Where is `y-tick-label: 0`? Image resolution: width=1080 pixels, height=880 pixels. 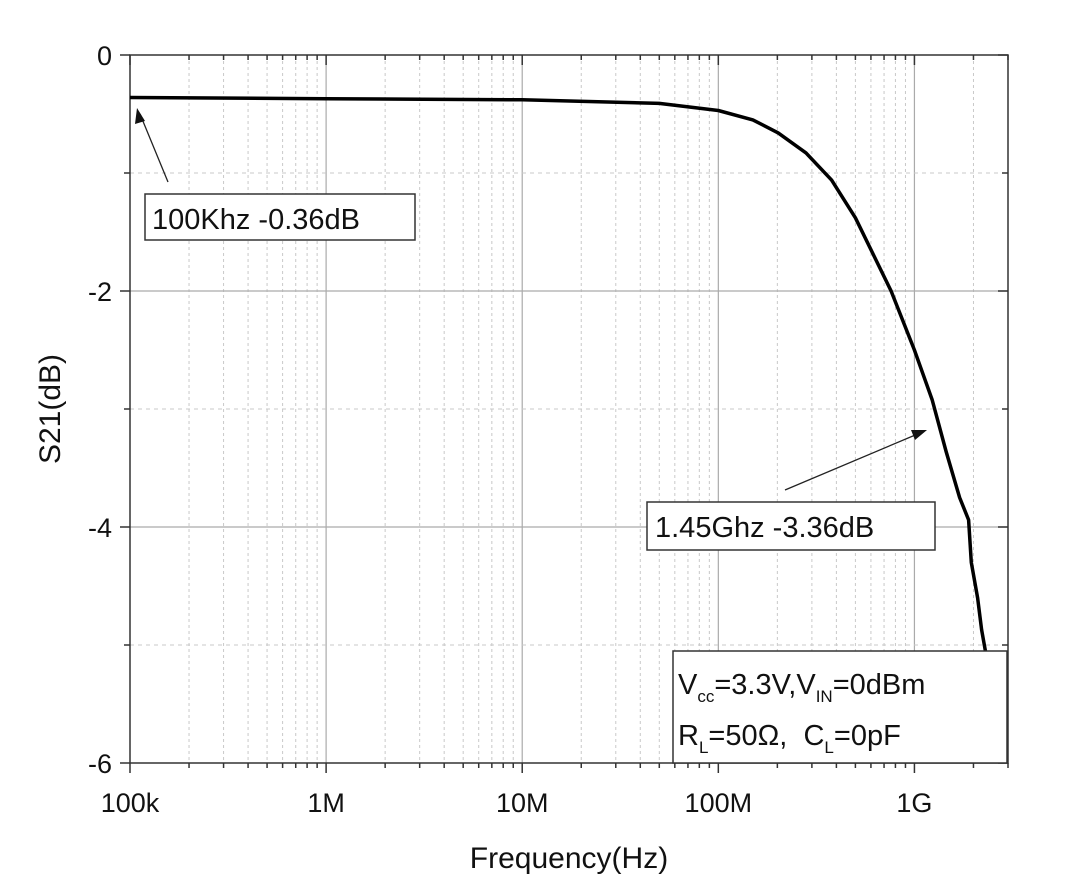
y-tick-label: 0 is located at coordinates (104, 56).